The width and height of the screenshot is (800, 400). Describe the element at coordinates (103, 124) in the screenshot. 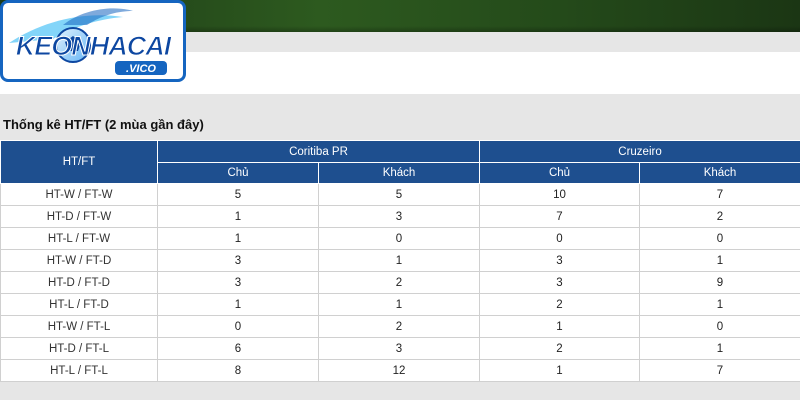

I see `section-title: Thống kê HT/FT (2 mùa gần đây)` at that location.